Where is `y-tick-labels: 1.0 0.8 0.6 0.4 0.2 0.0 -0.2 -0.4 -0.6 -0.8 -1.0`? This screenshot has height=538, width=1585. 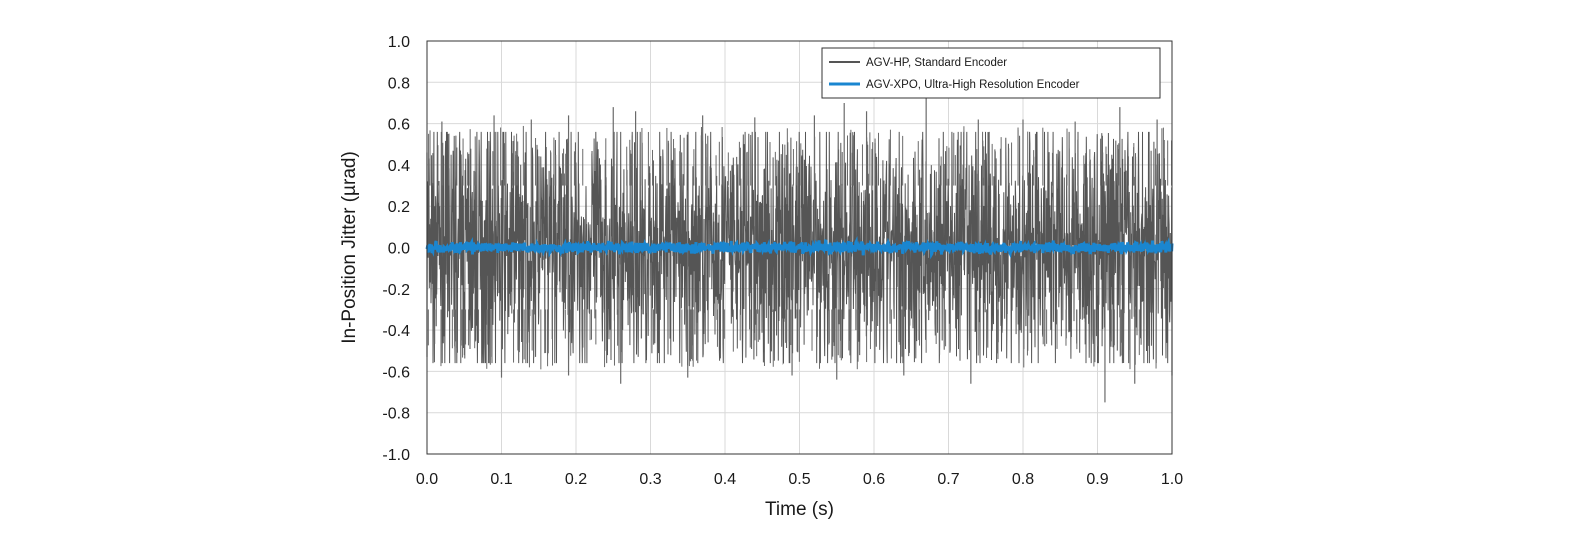
y-tick-labels: 1.0 0.8 0.6 0.4 0.2 0.0 -0.2 -0.4 -0.6 -0.8 -1.0 is located at coordinates (396, 249).